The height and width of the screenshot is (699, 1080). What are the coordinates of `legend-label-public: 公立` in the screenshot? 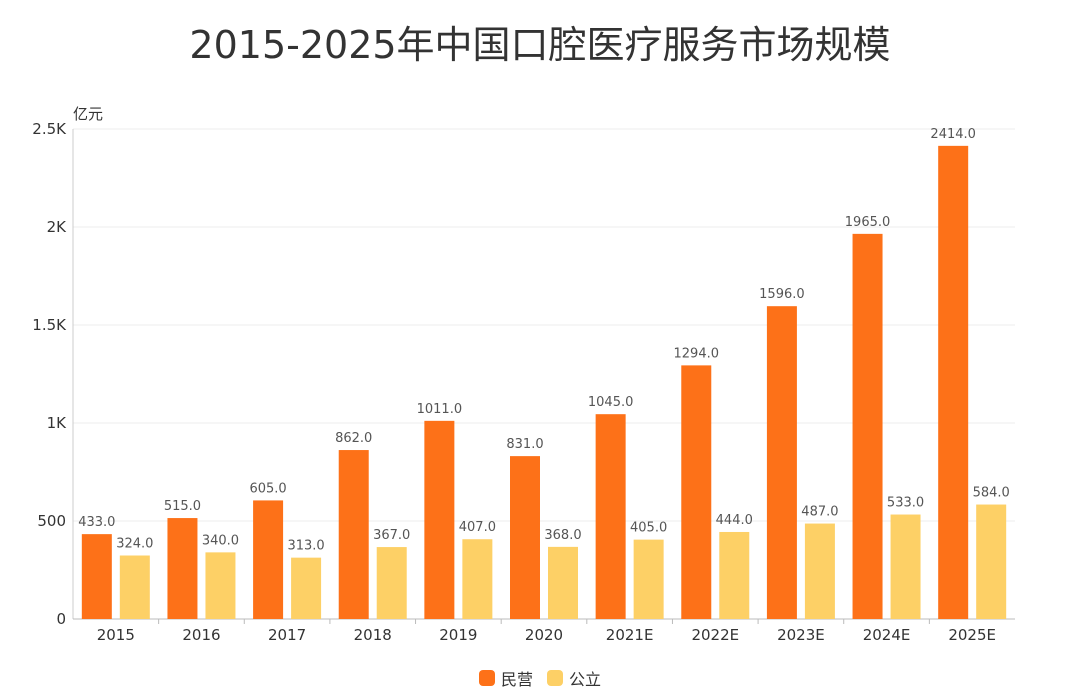 It's located at (585, 679).